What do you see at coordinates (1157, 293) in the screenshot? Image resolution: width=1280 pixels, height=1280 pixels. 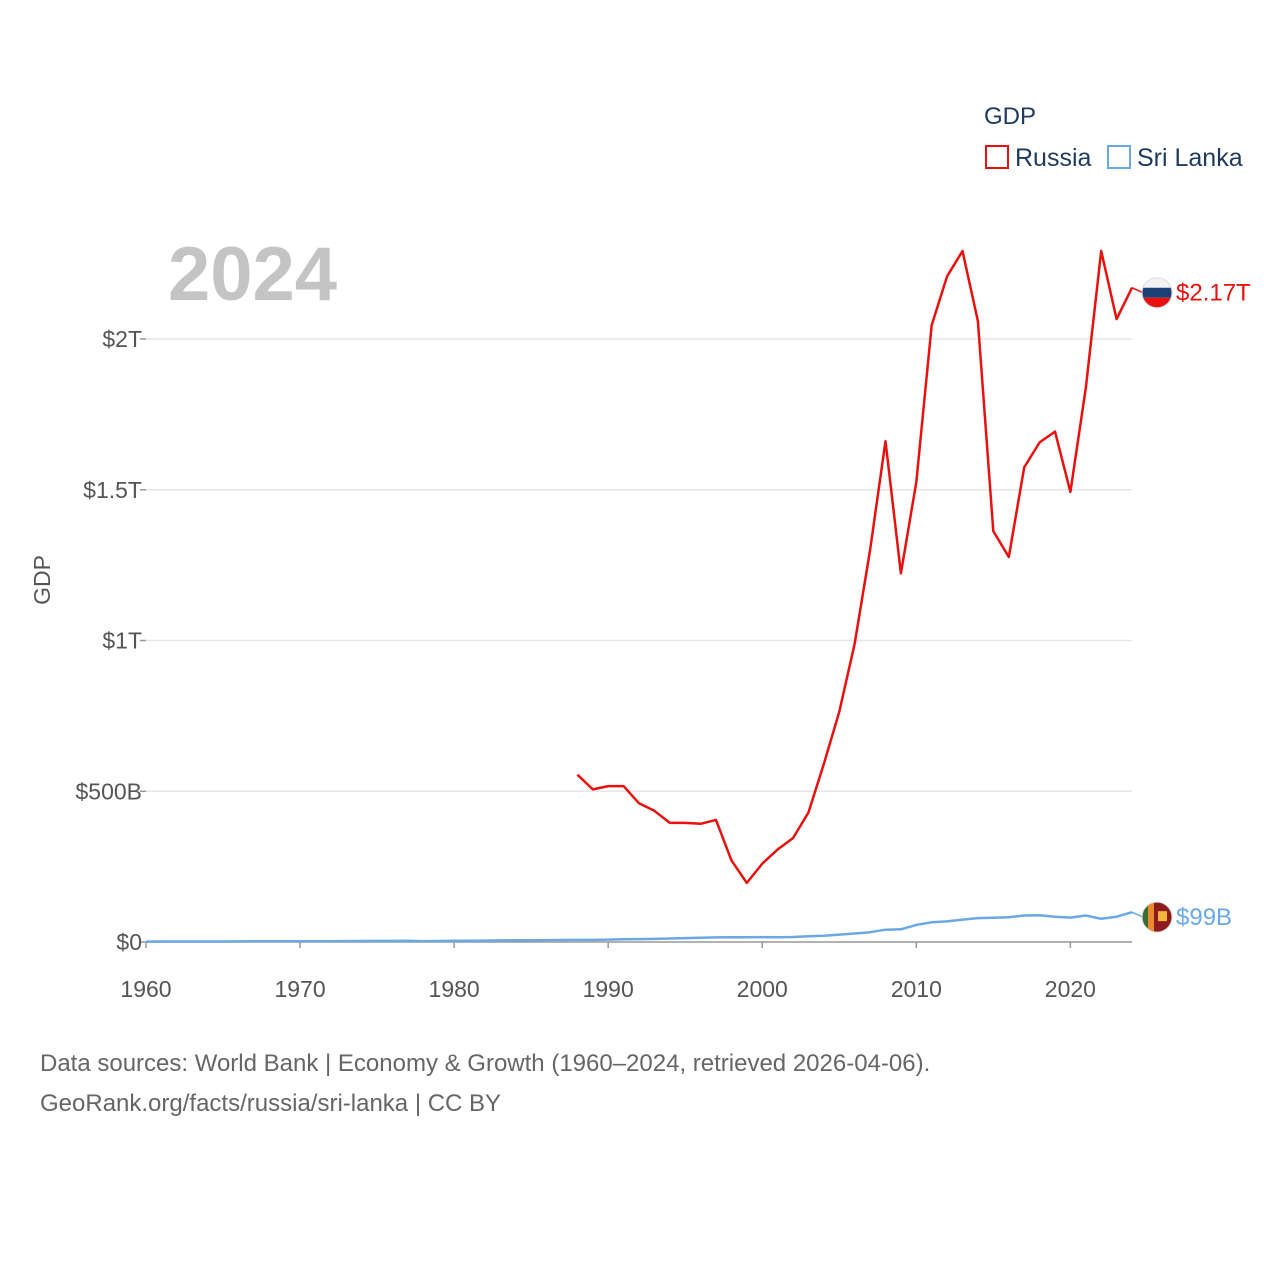 I see `russia-flag-icon` at bounding box center [1157, 293].